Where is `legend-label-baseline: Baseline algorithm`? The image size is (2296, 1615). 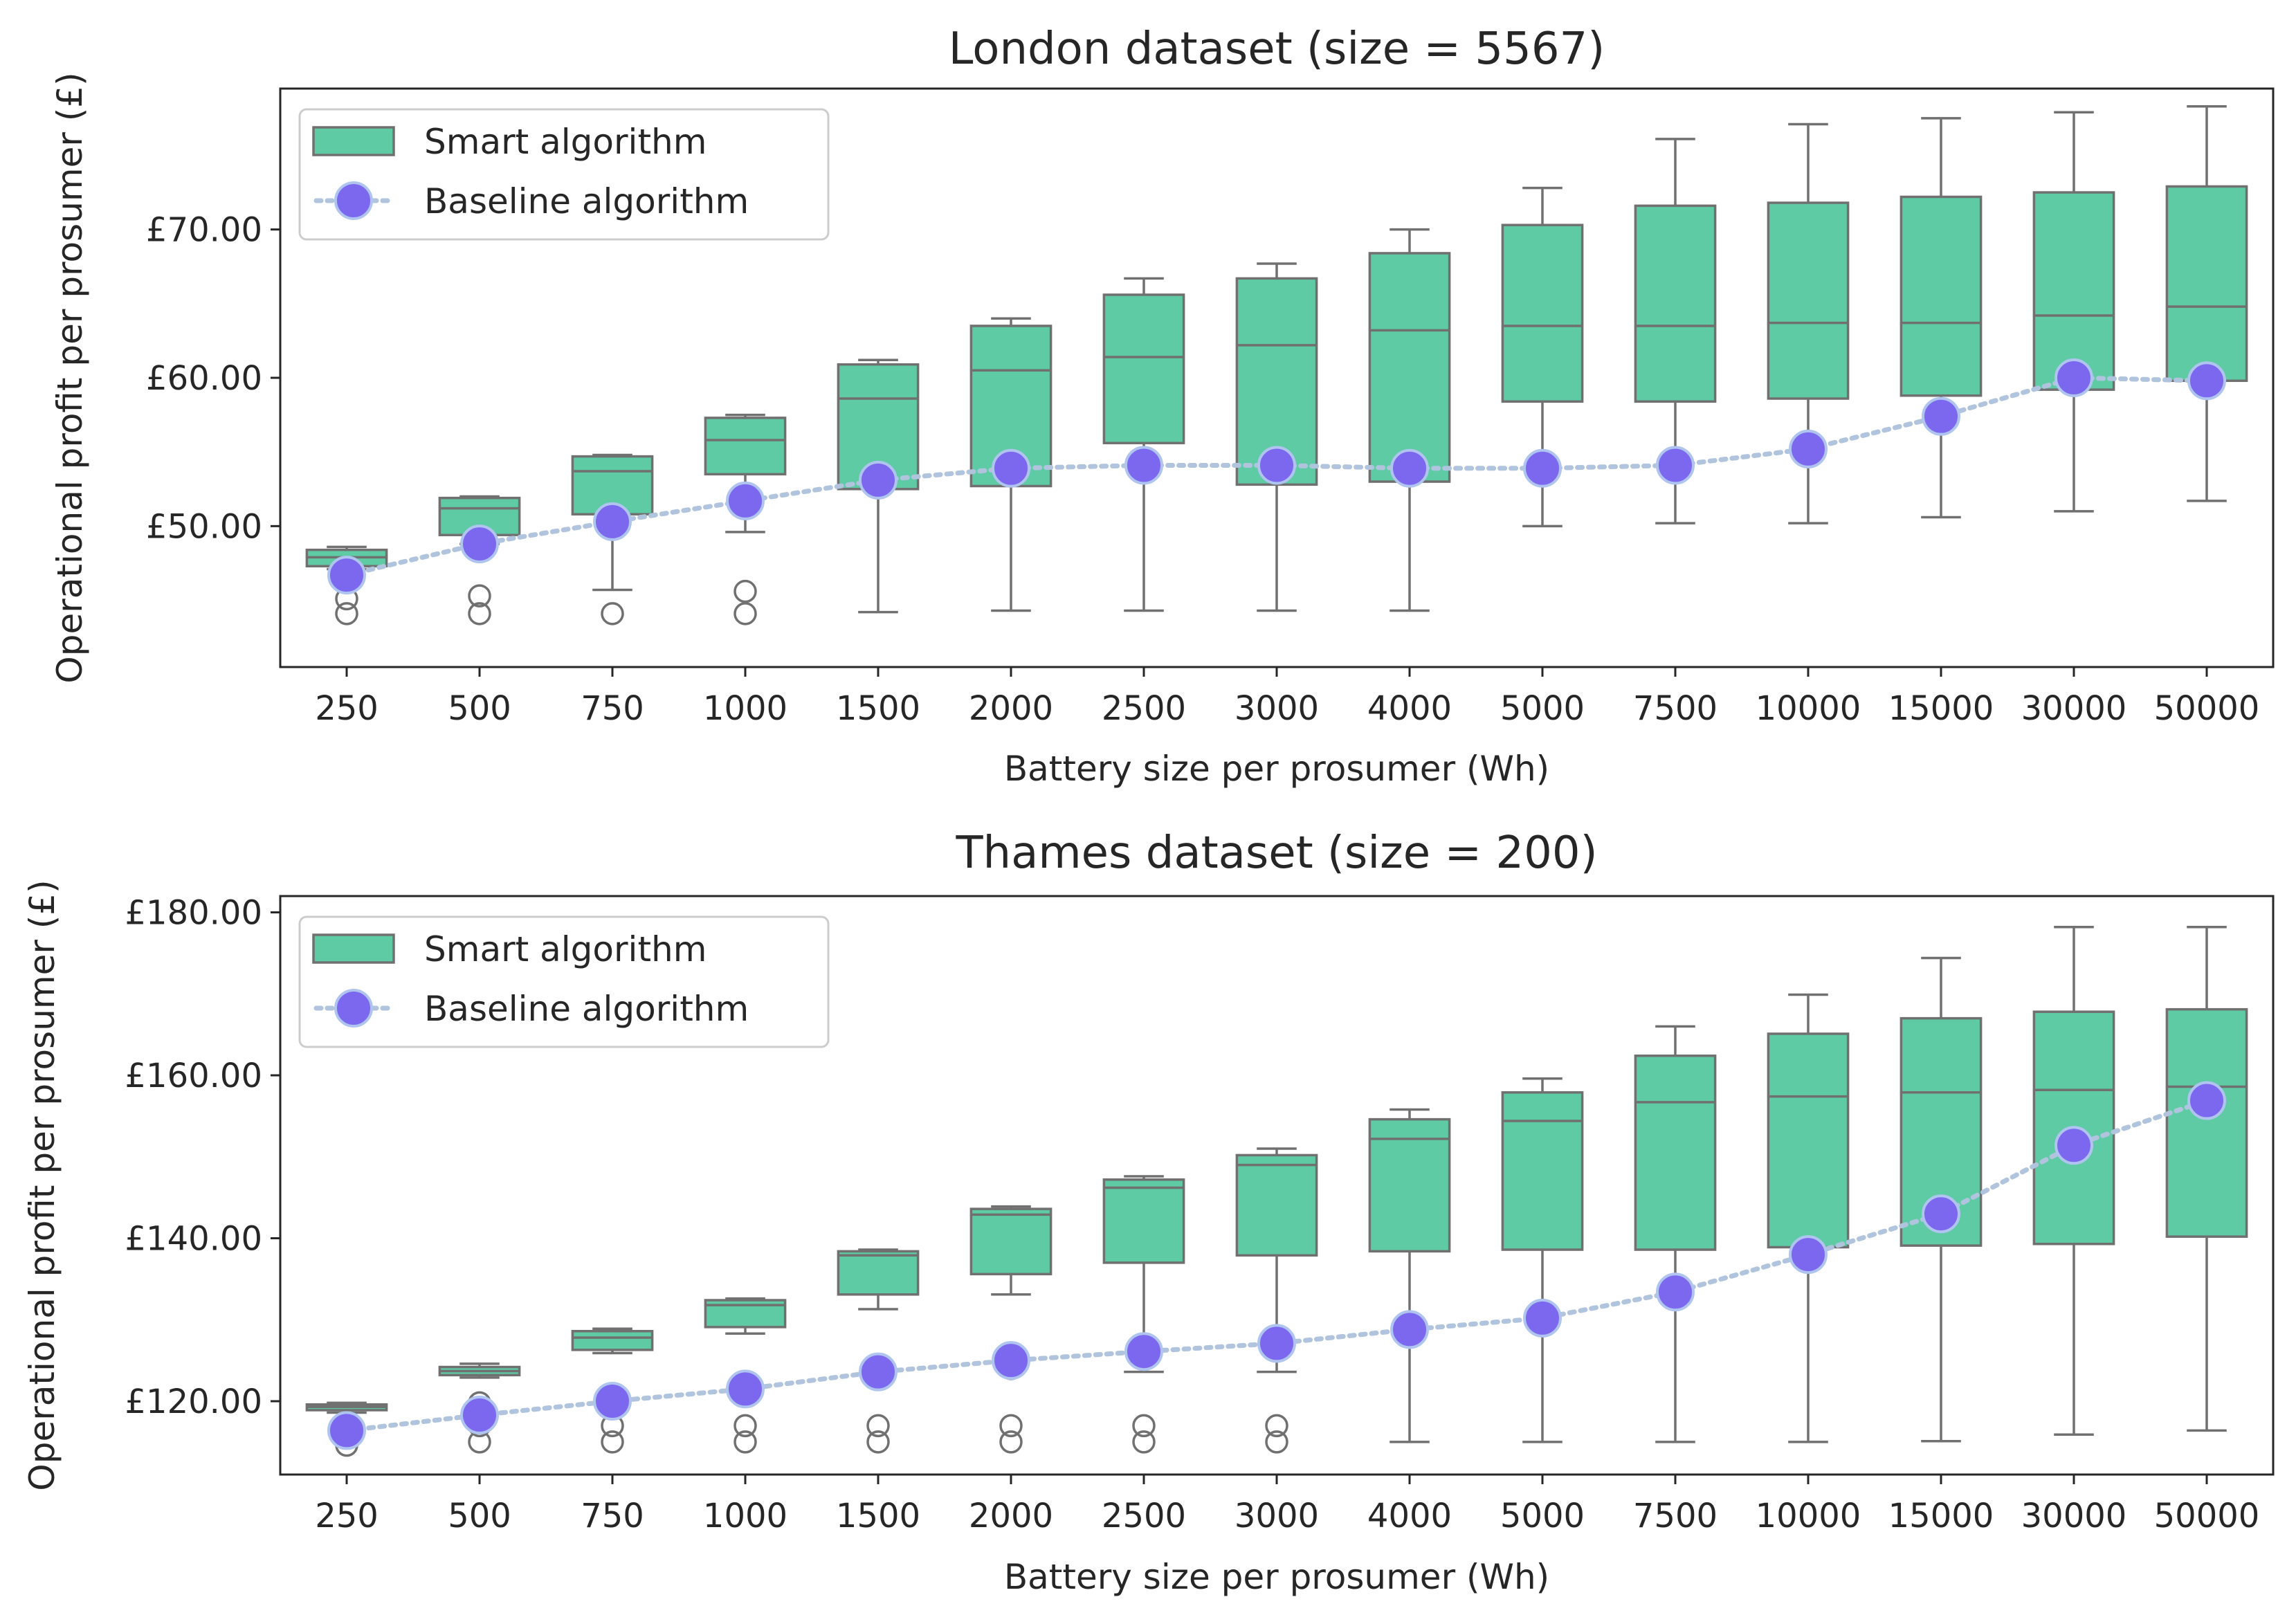 legend-label-baseline: Baseline algorithm is located at coordinates (586, 201).